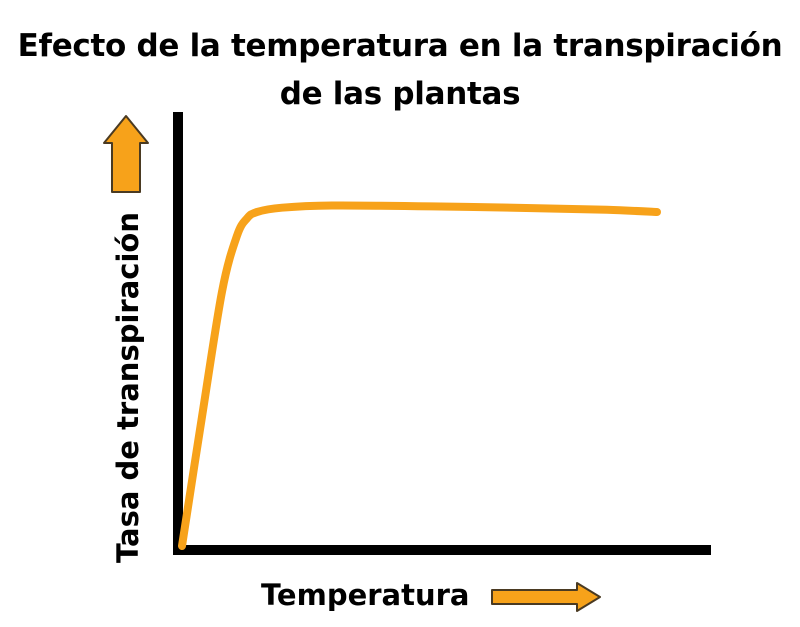 The height and width of the screenshot is (627, 800). What do you see at coordinates (400, 94) in the screenshot?
I see `chart-title-line-2: de las plantas` at bounding box center [400, 94].